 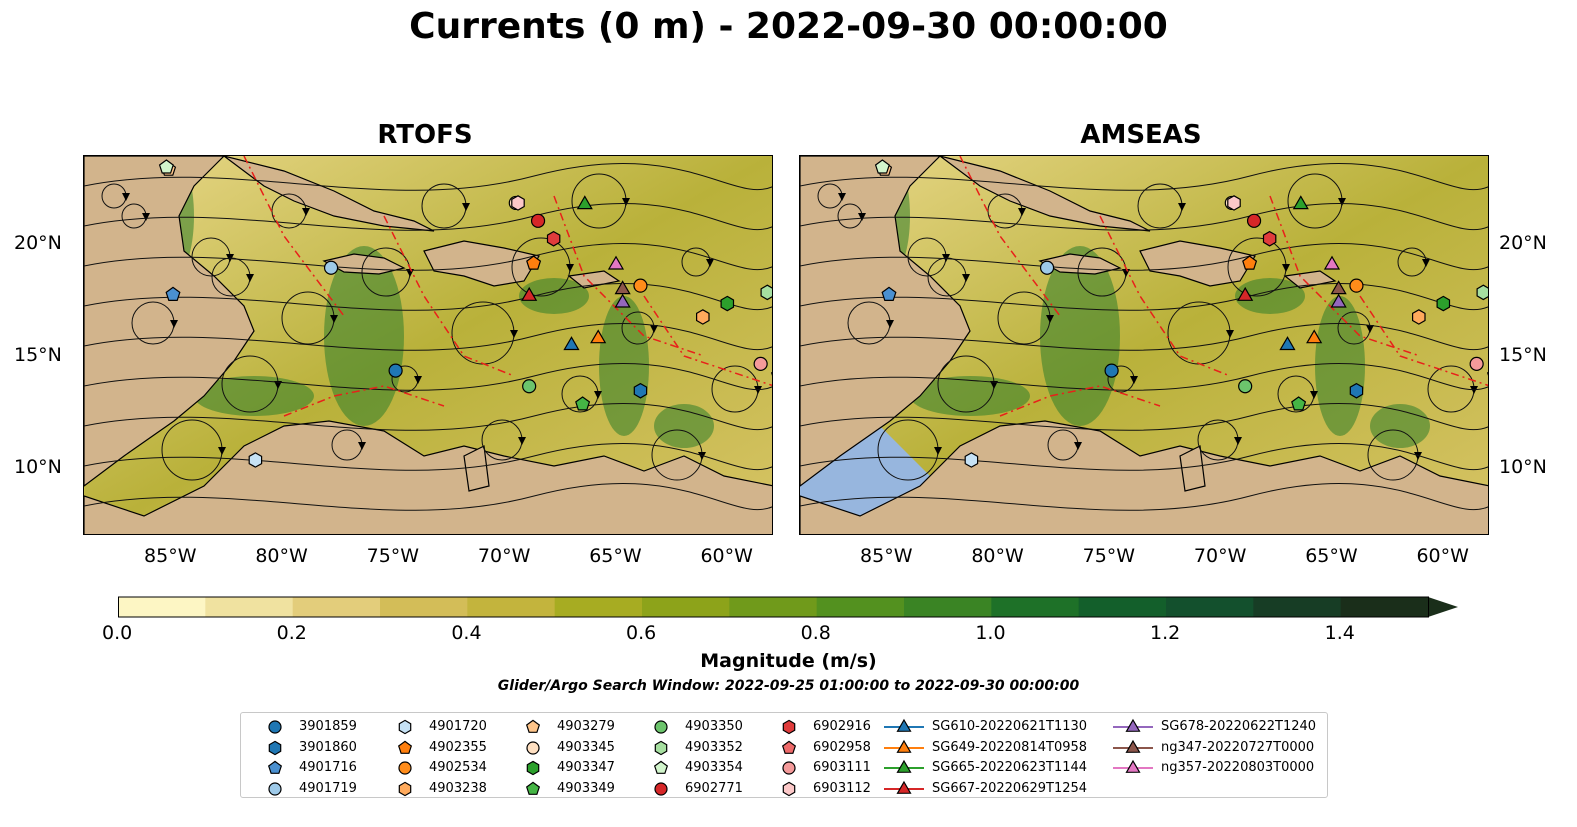 What do you see at coordinates (504, 556) in the screenshot?
I see `lon-tick-label: 70°W` at bounding box center [504, 556].